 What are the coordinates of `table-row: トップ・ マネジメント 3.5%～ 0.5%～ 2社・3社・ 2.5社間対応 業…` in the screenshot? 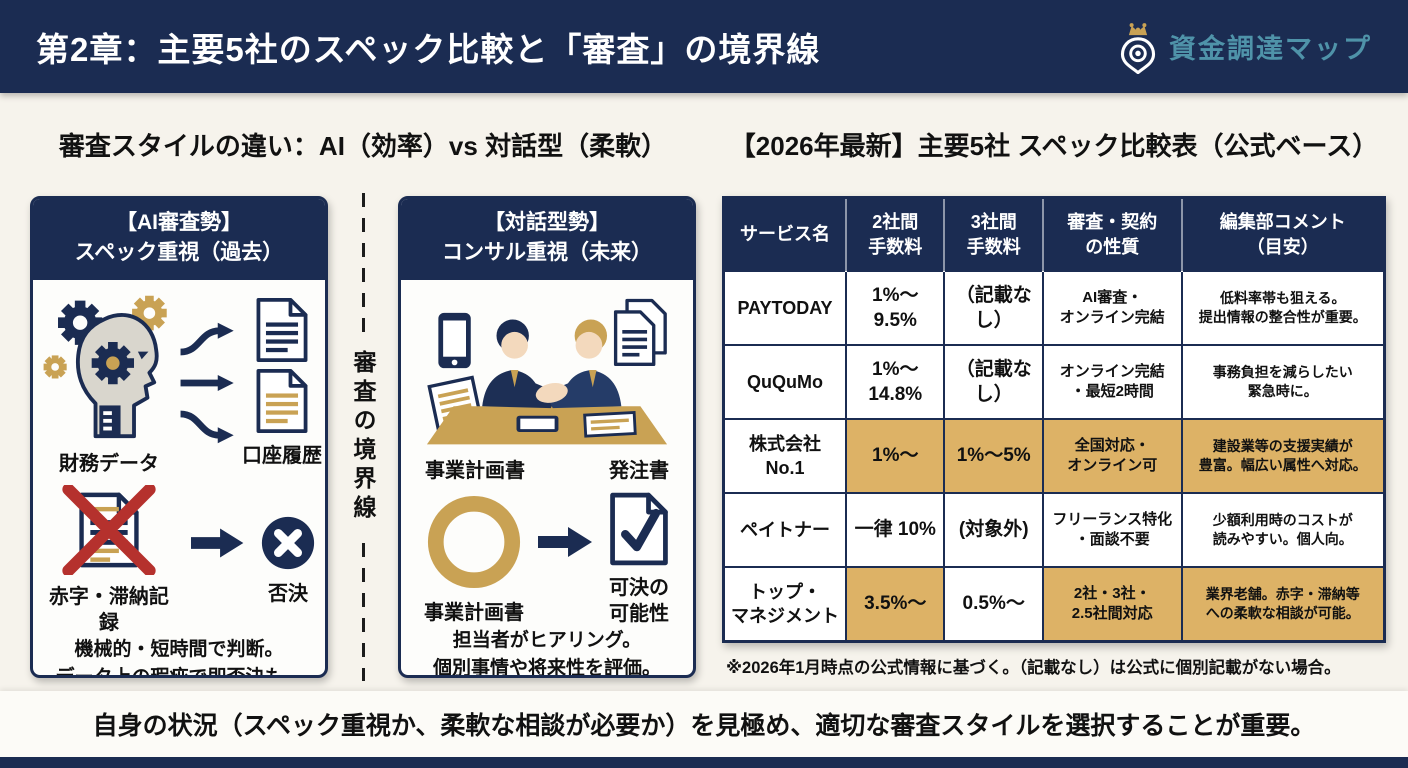 It's located at (1054, 604).